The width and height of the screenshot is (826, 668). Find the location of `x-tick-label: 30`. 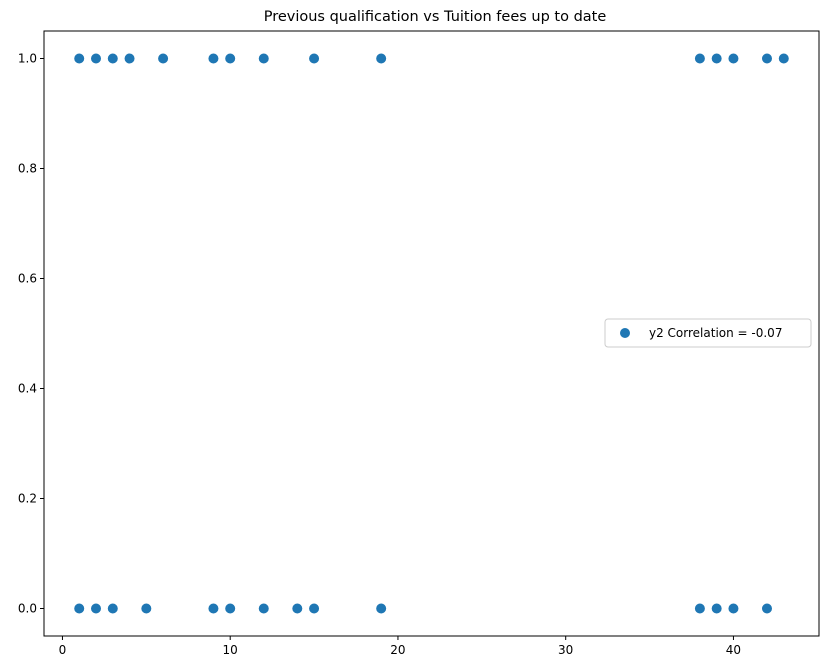

x-tick-label: 30 is located at coordinates (565, 650).